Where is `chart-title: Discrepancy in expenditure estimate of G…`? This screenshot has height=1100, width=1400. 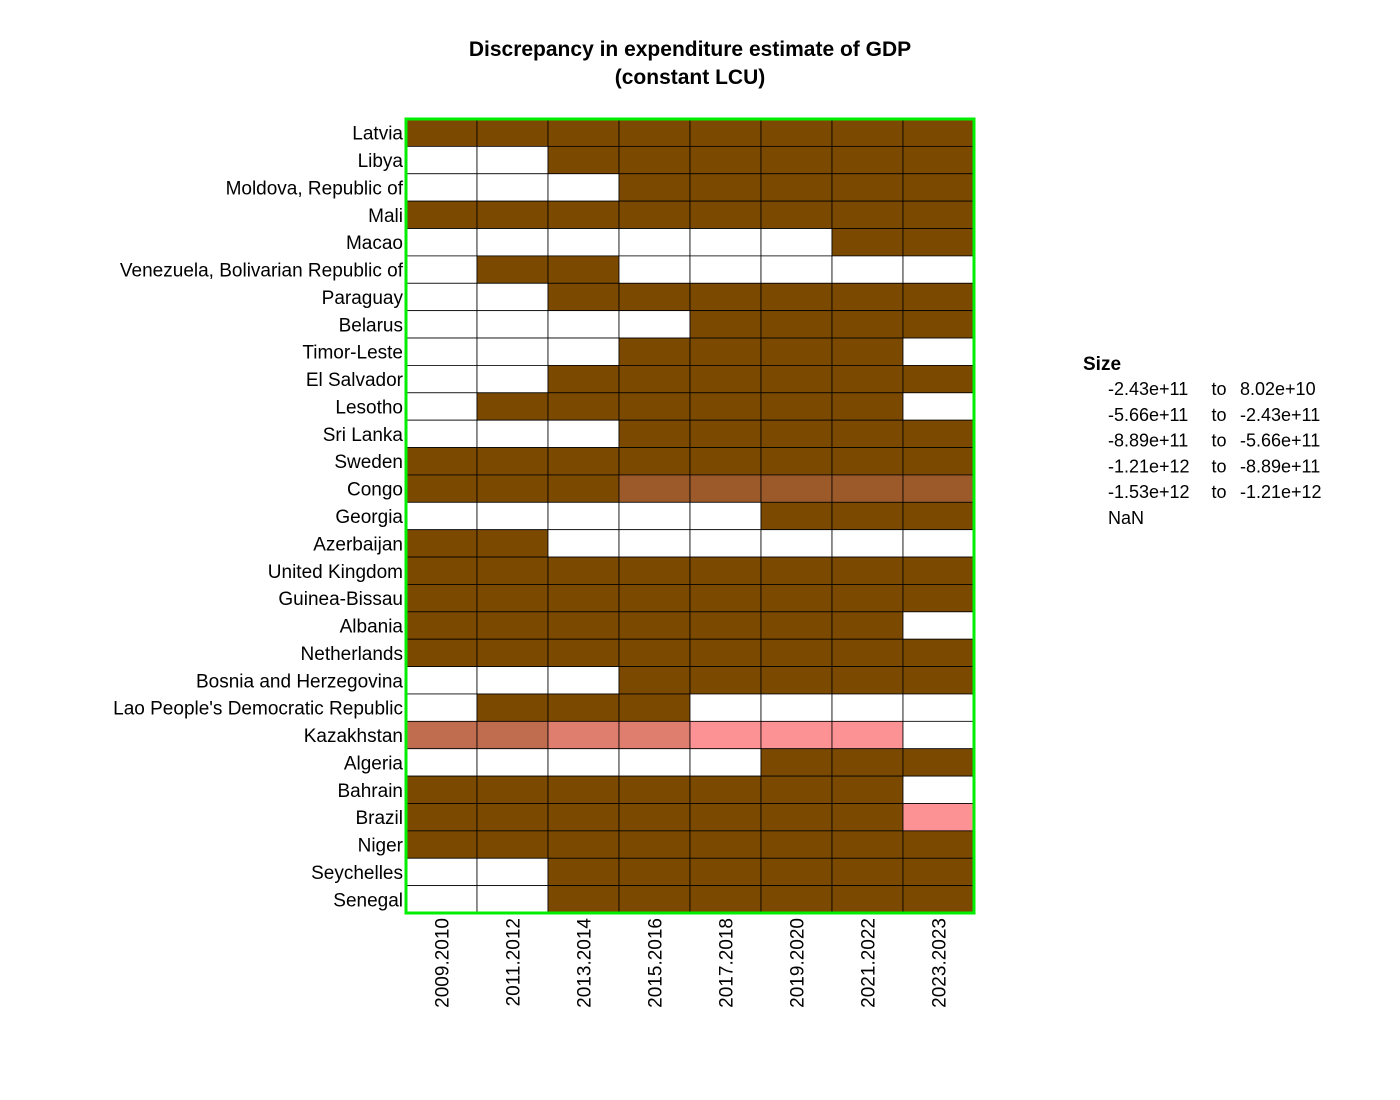 chart-title: Discrepancy in expenditure estimate of G… is located at coordinates (690, 49).